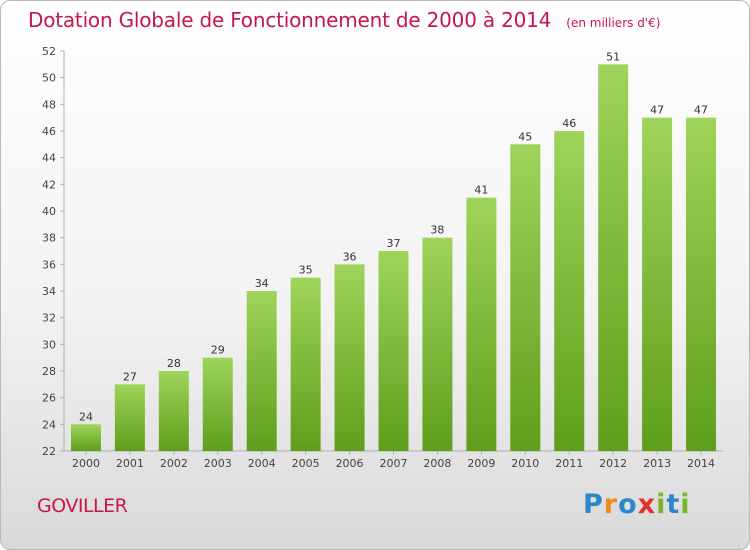 This screenshot has height=550, width=750. What do you see at coordinates (49, 344) in the screenshot?
I see `y-tick-label: 30` at bounding box center [49, 344].